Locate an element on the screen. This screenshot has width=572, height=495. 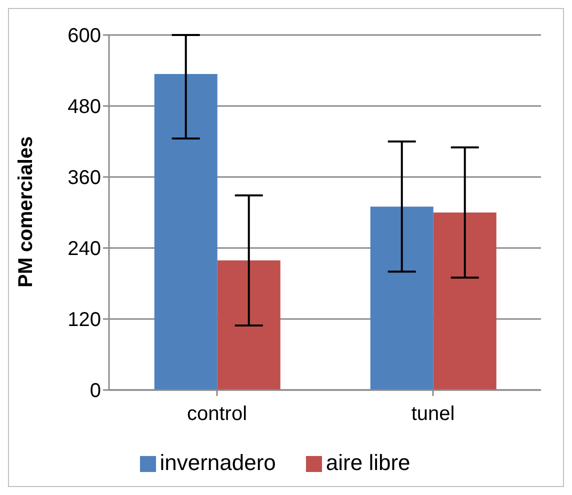
legend-label: aire libre is located at coordinates (368, 462).